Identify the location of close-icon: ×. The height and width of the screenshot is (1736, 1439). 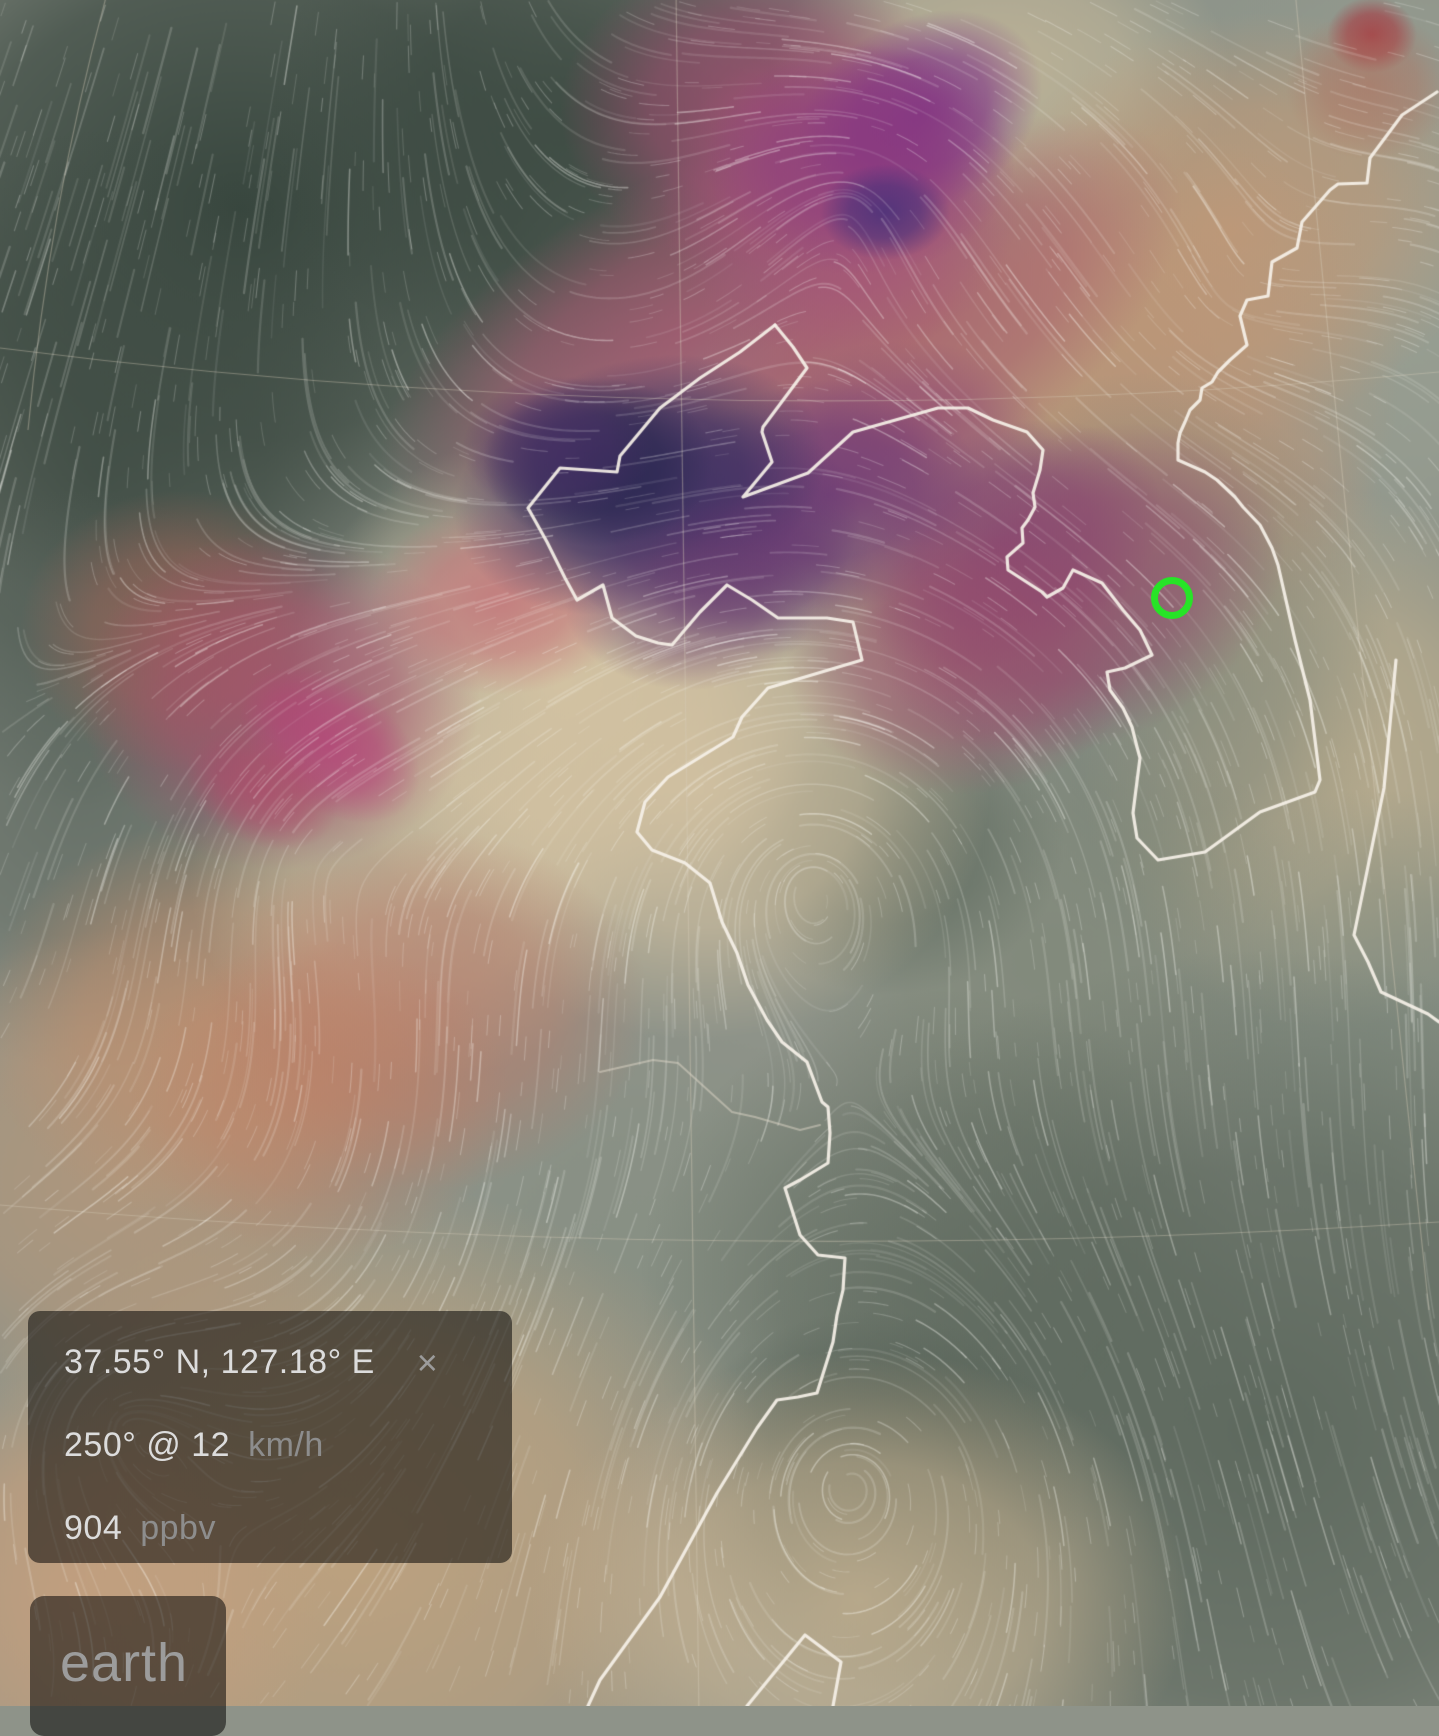
(427, 1362).